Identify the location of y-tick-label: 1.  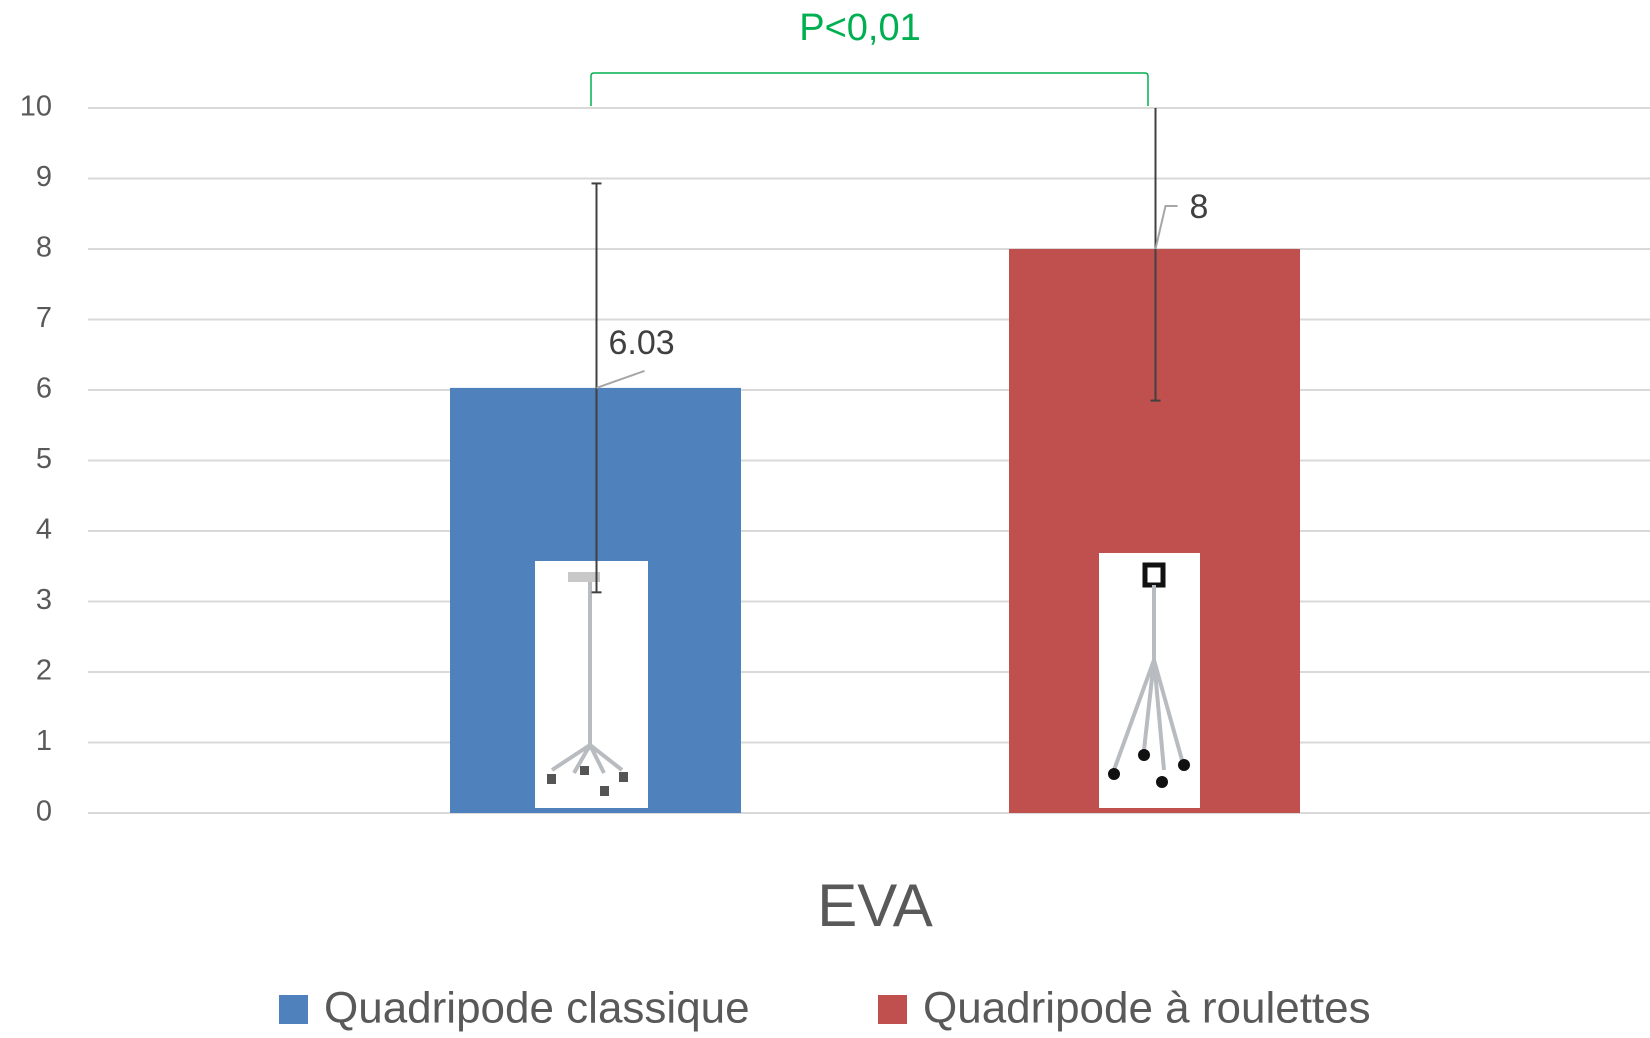
(44, 741).